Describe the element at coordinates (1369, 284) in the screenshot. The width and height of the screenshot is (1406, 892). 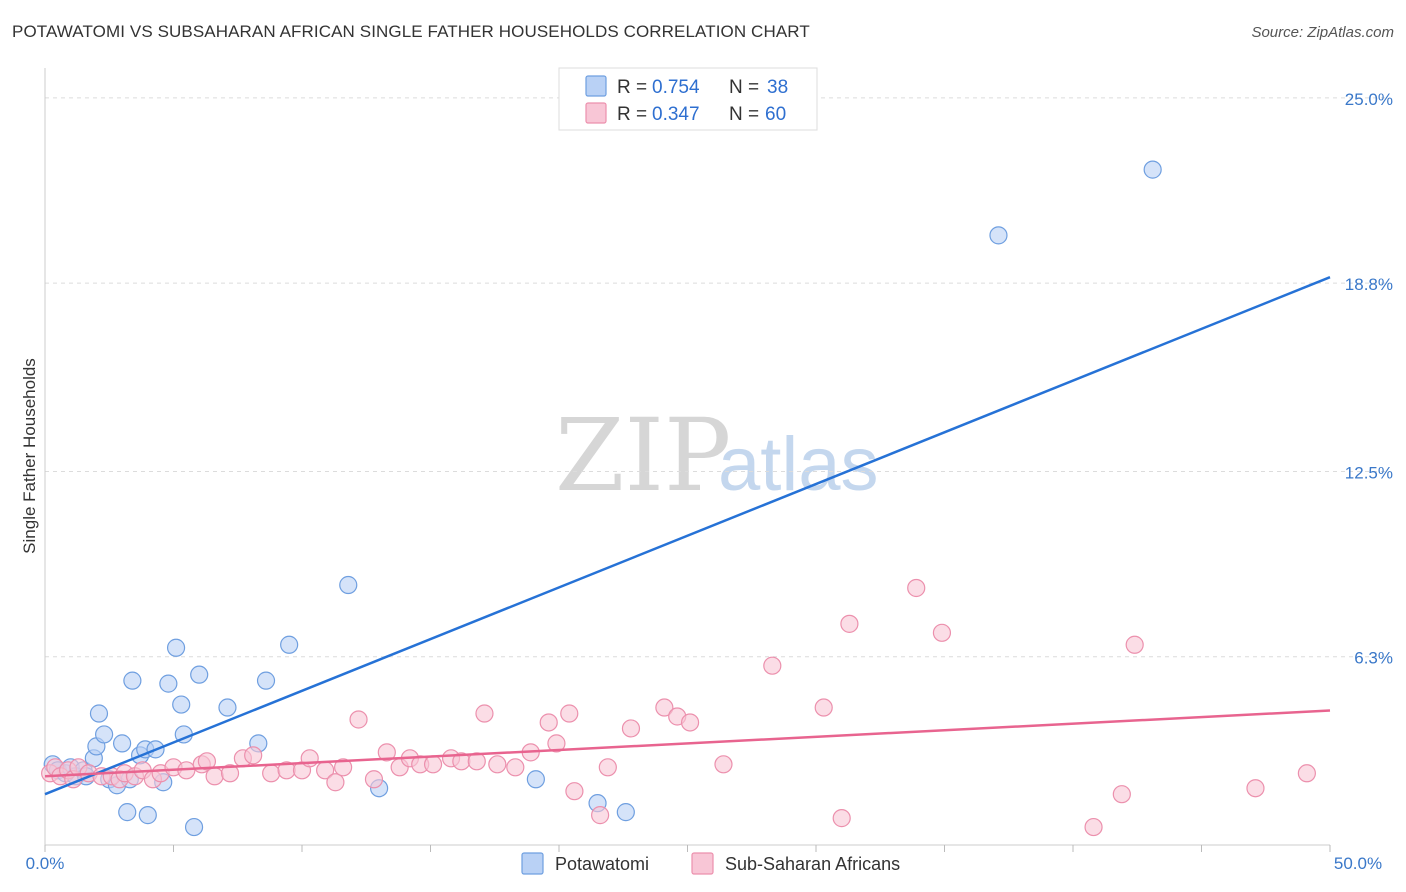
I see `y-tick-label: 18.8%` at that location.